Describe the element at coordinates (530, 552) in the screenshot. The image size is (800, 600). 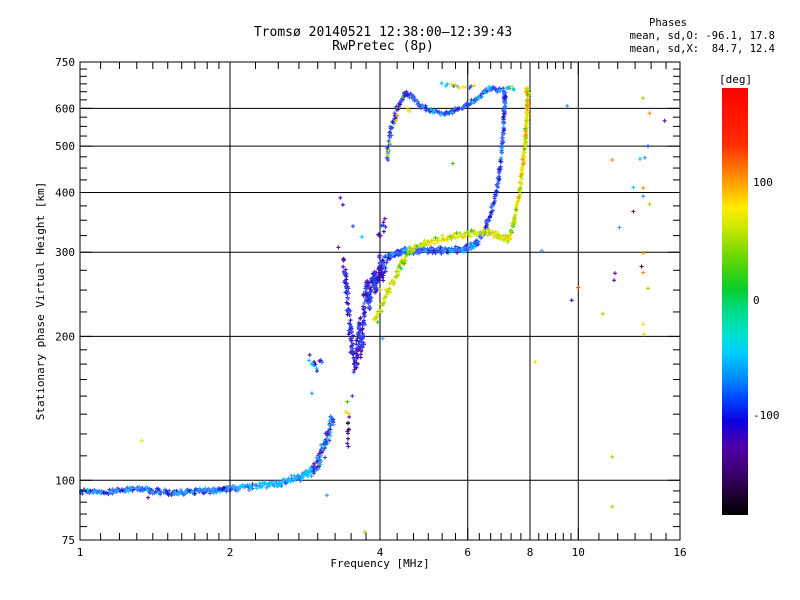
I see `x-tick-label: 8` at that location.